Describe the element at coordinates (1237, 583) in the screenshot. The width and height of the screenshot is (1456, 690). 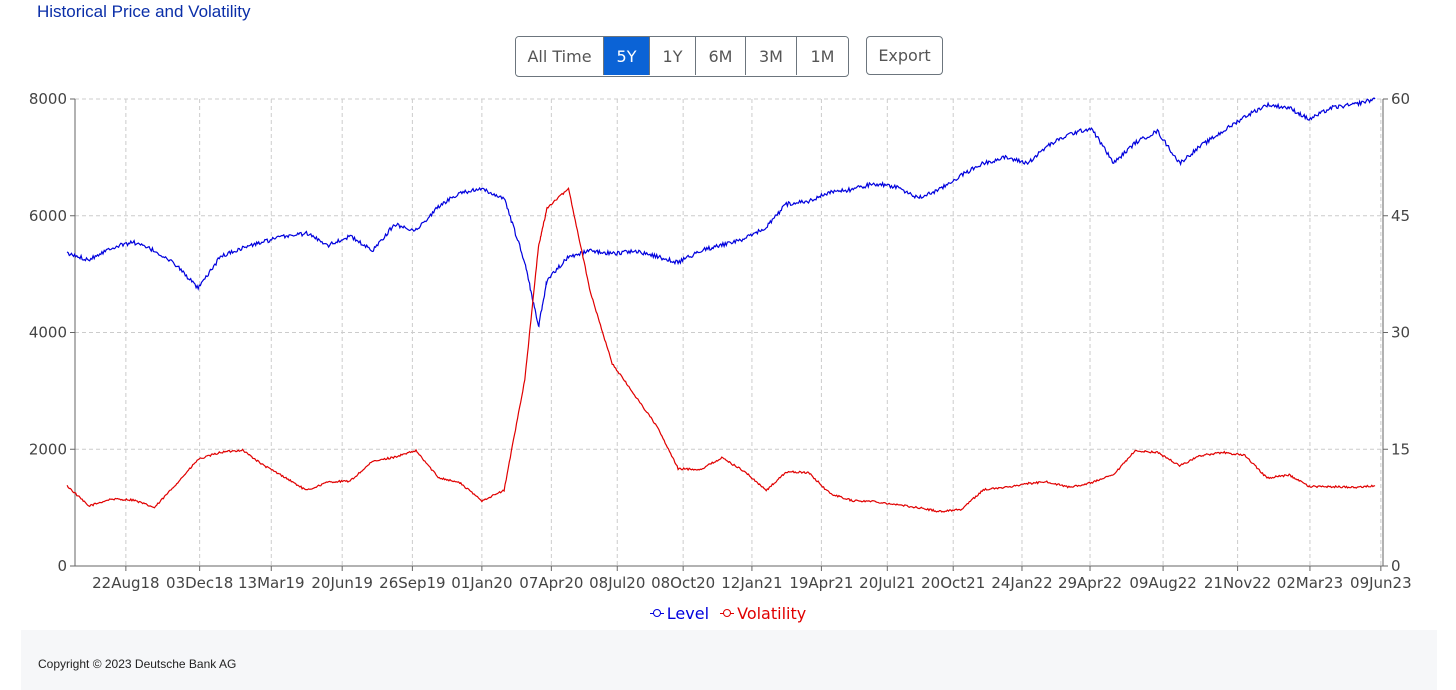
I see `x-tick-label: 21Nov22` at that location.